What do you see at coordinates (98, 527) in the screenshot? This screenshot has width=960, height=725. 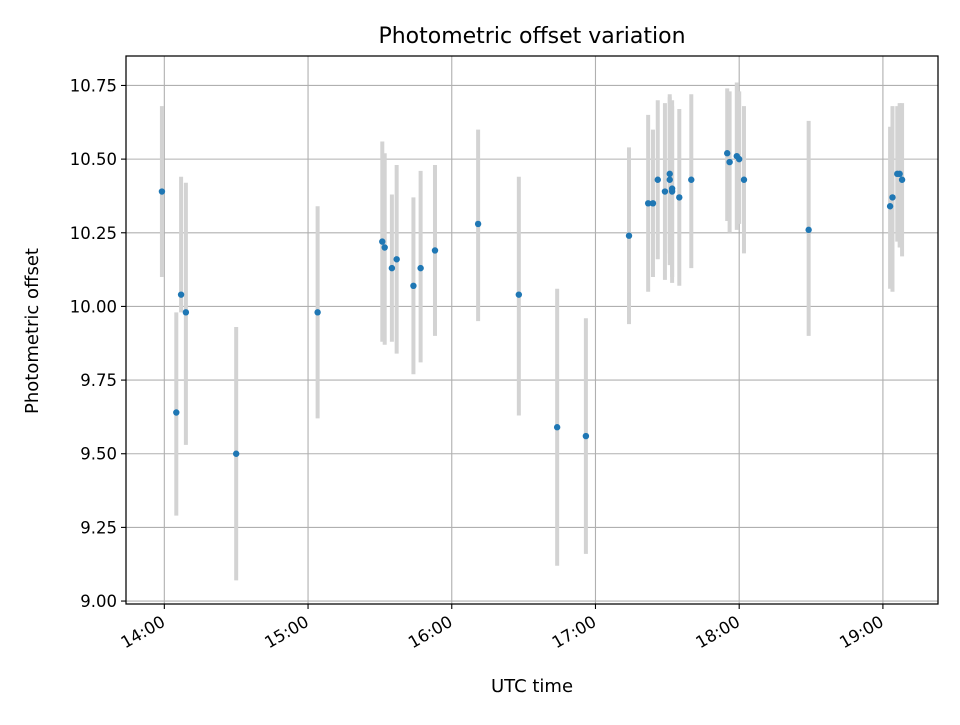 I see `y-tick-label: 9.25` at bounding box center [98, 527].